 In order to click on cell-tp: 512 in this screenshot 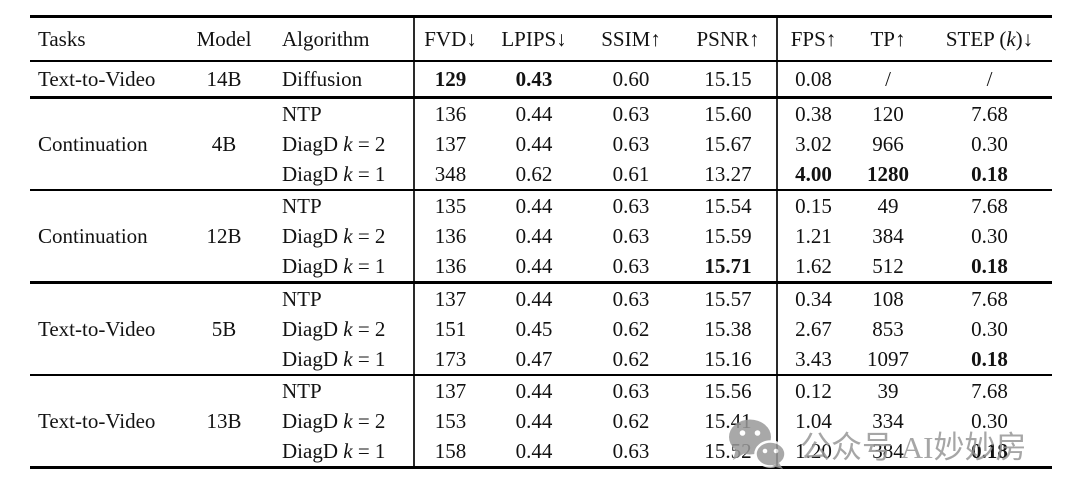, I will do `click(888, 267)`.